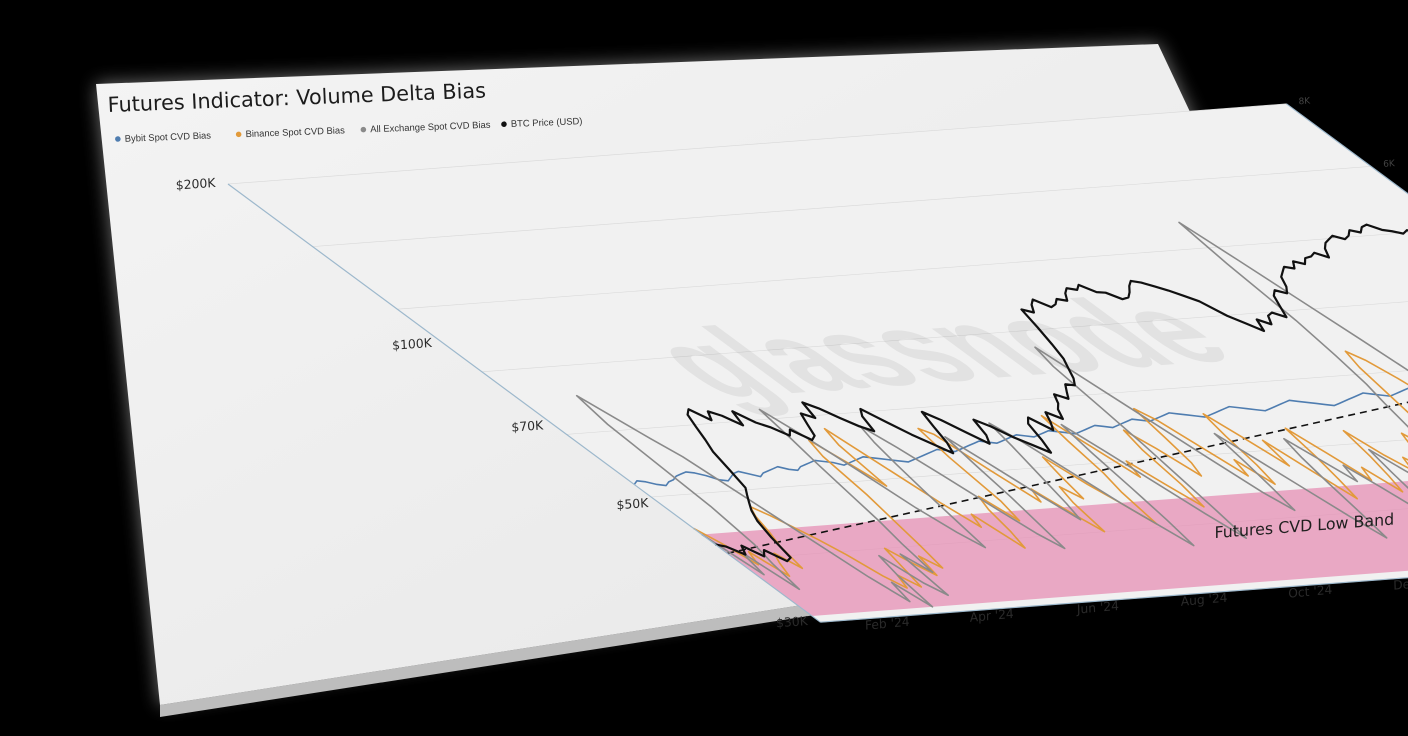 This screenshot has height=736, width=1408. Describe the element at coordinates (1347, 323) in the screenshot. I see `right-axis` at that location.